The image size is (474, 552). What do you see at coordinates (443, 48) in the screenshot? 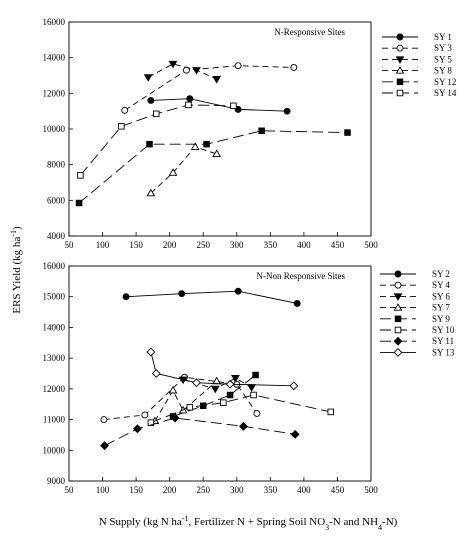
I see `legend-label: SY 3` at bounding box center [443, 48].